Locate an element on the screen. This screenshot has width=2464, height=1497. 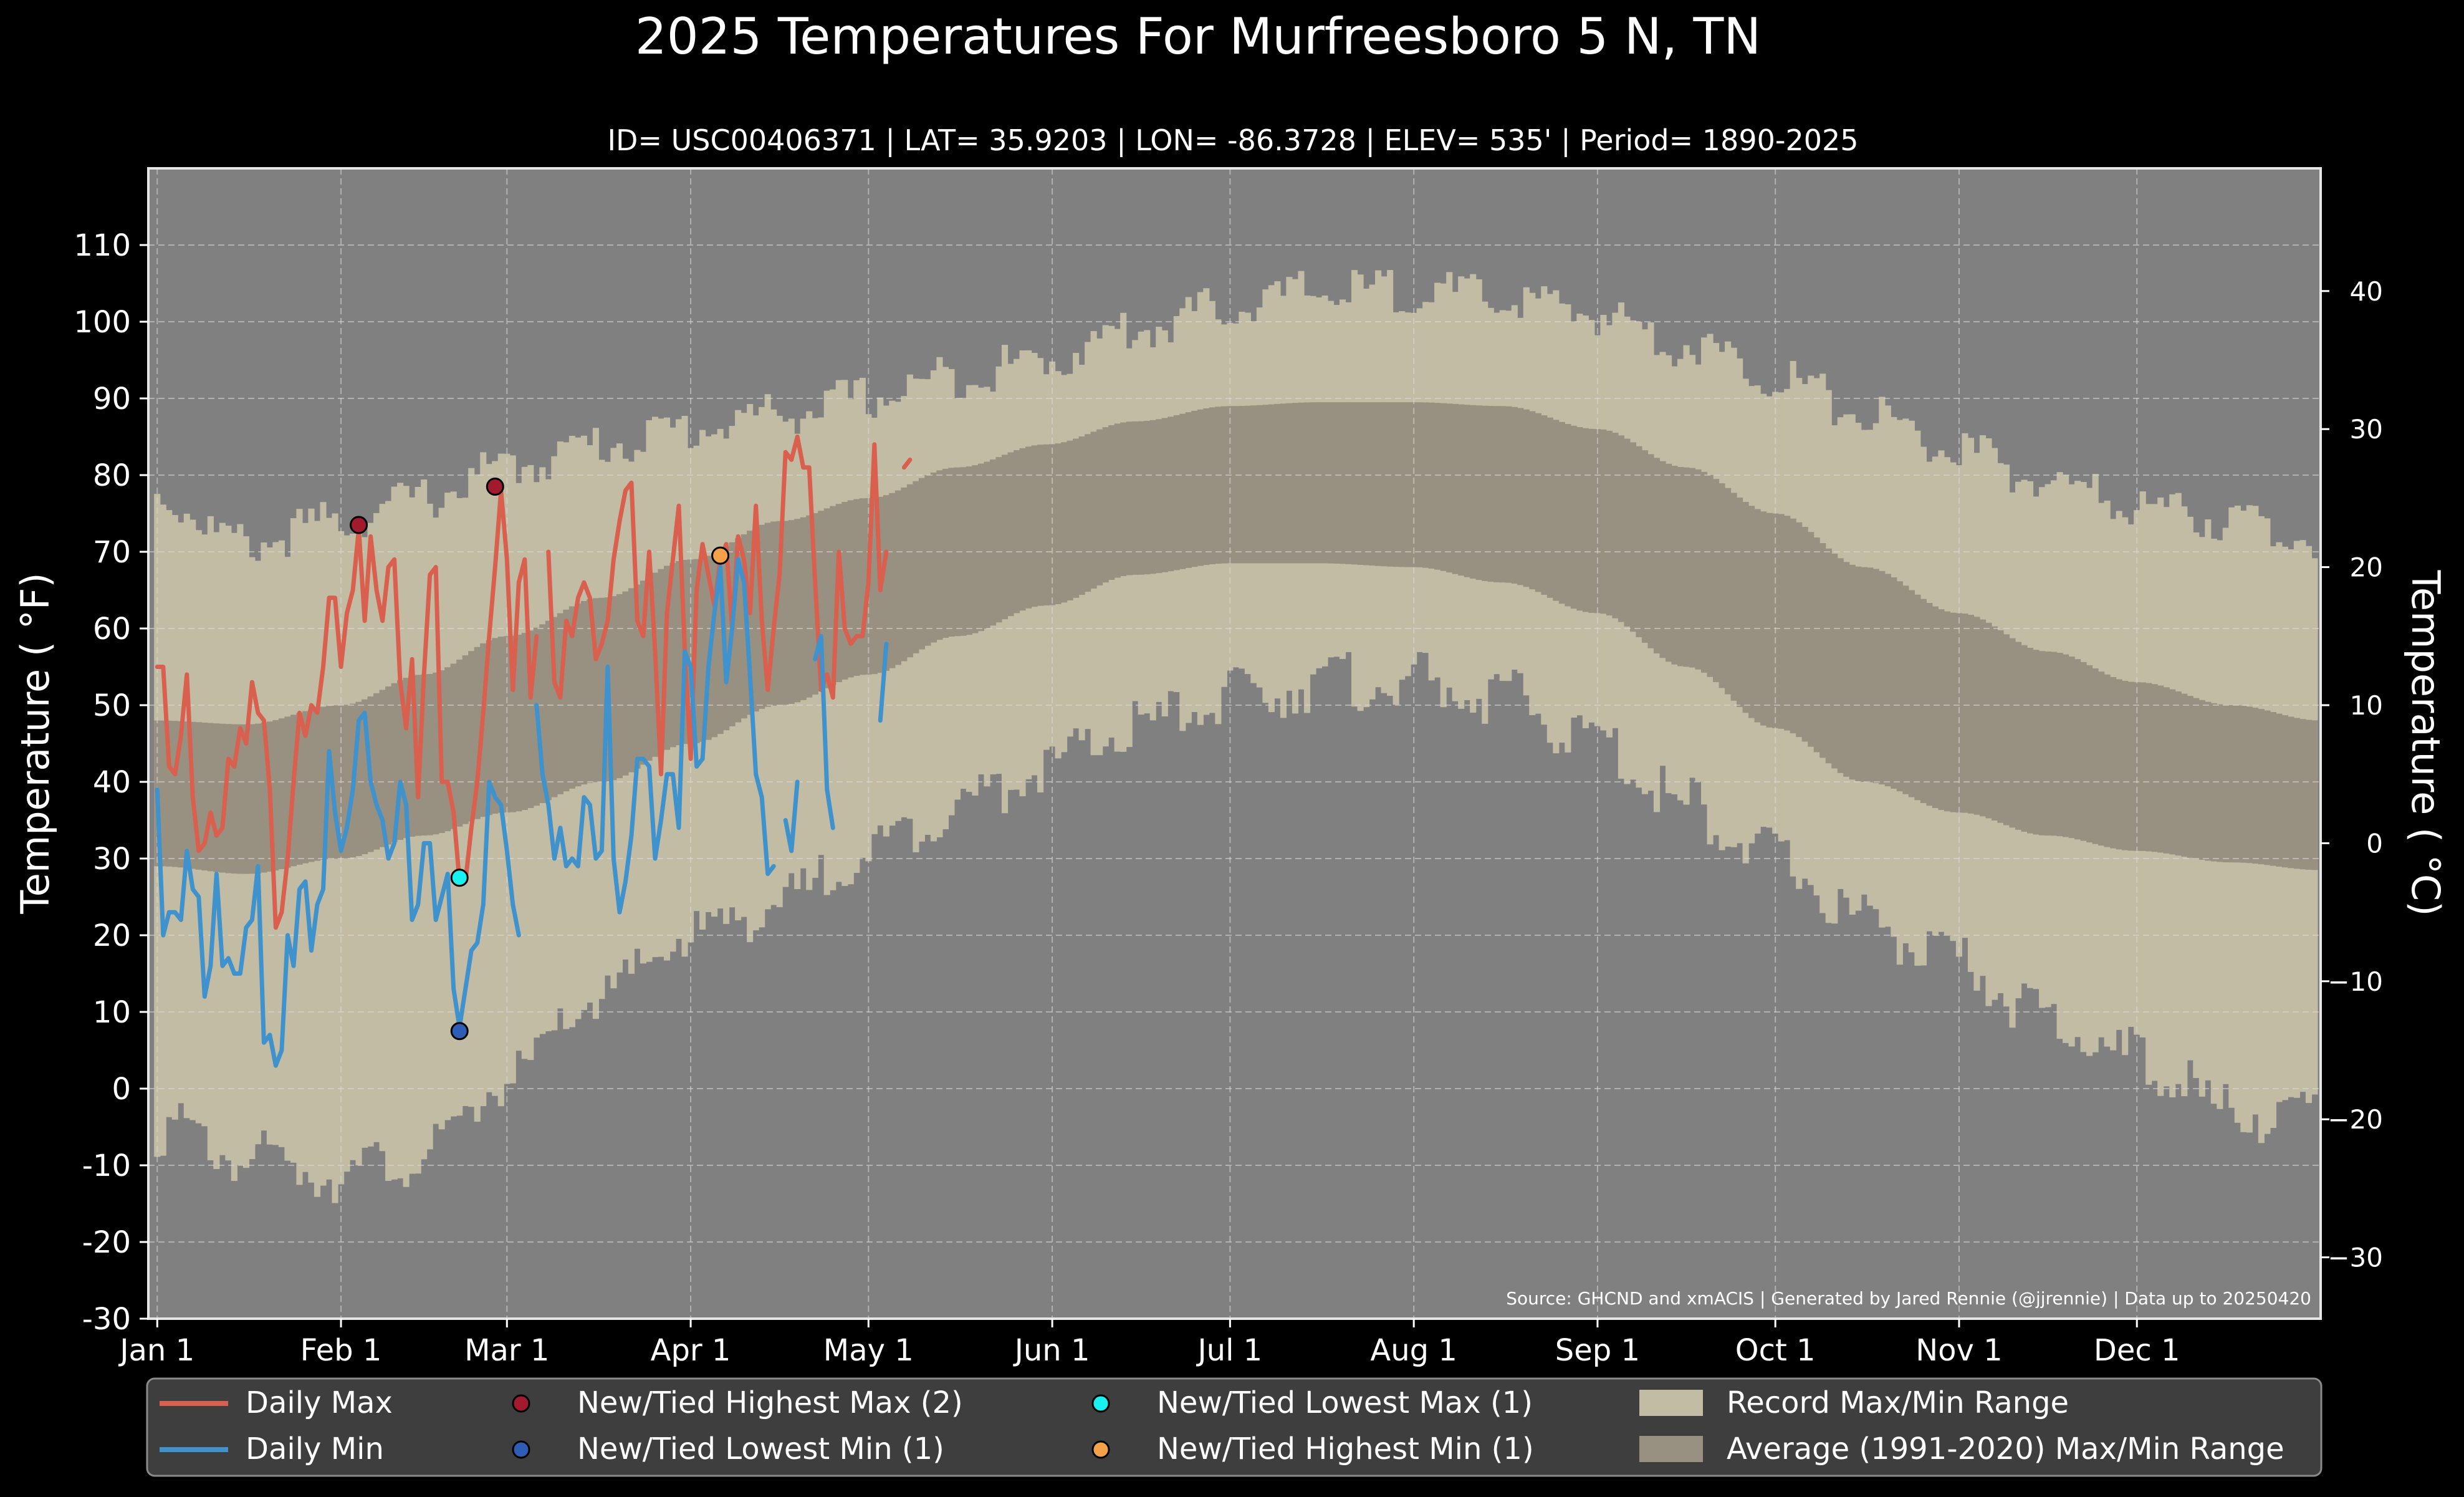
y-axis-label-right: Temperature ( °C) is located at coordinates (2425, 743).